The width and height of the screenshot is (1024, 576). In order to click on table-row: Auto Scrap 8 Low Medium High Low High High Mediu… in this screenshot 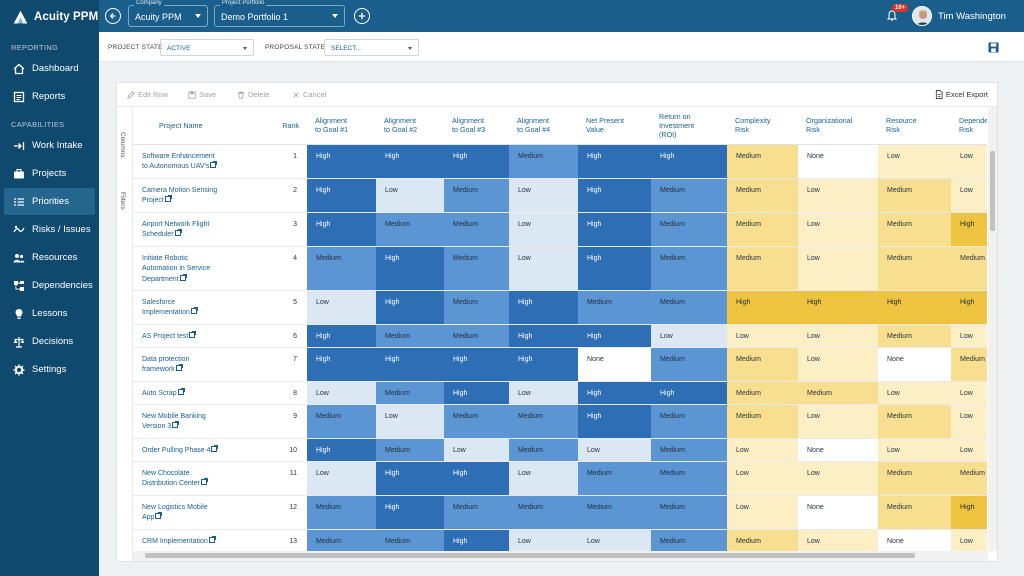, I will do `click(560, 393)`.